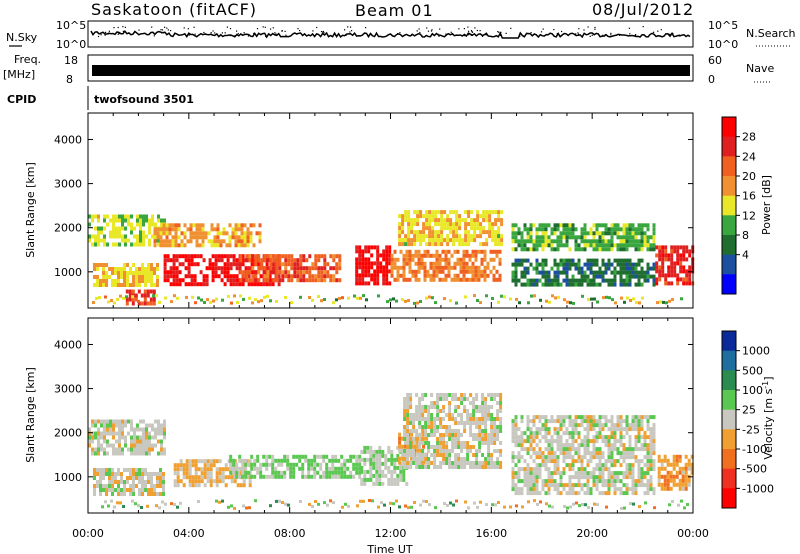 The width and height of the screenshot is (800, 554). Describe the element at coordinates (394, 10) in the screenshot. I see `beam-title: Beam 01` at that location.